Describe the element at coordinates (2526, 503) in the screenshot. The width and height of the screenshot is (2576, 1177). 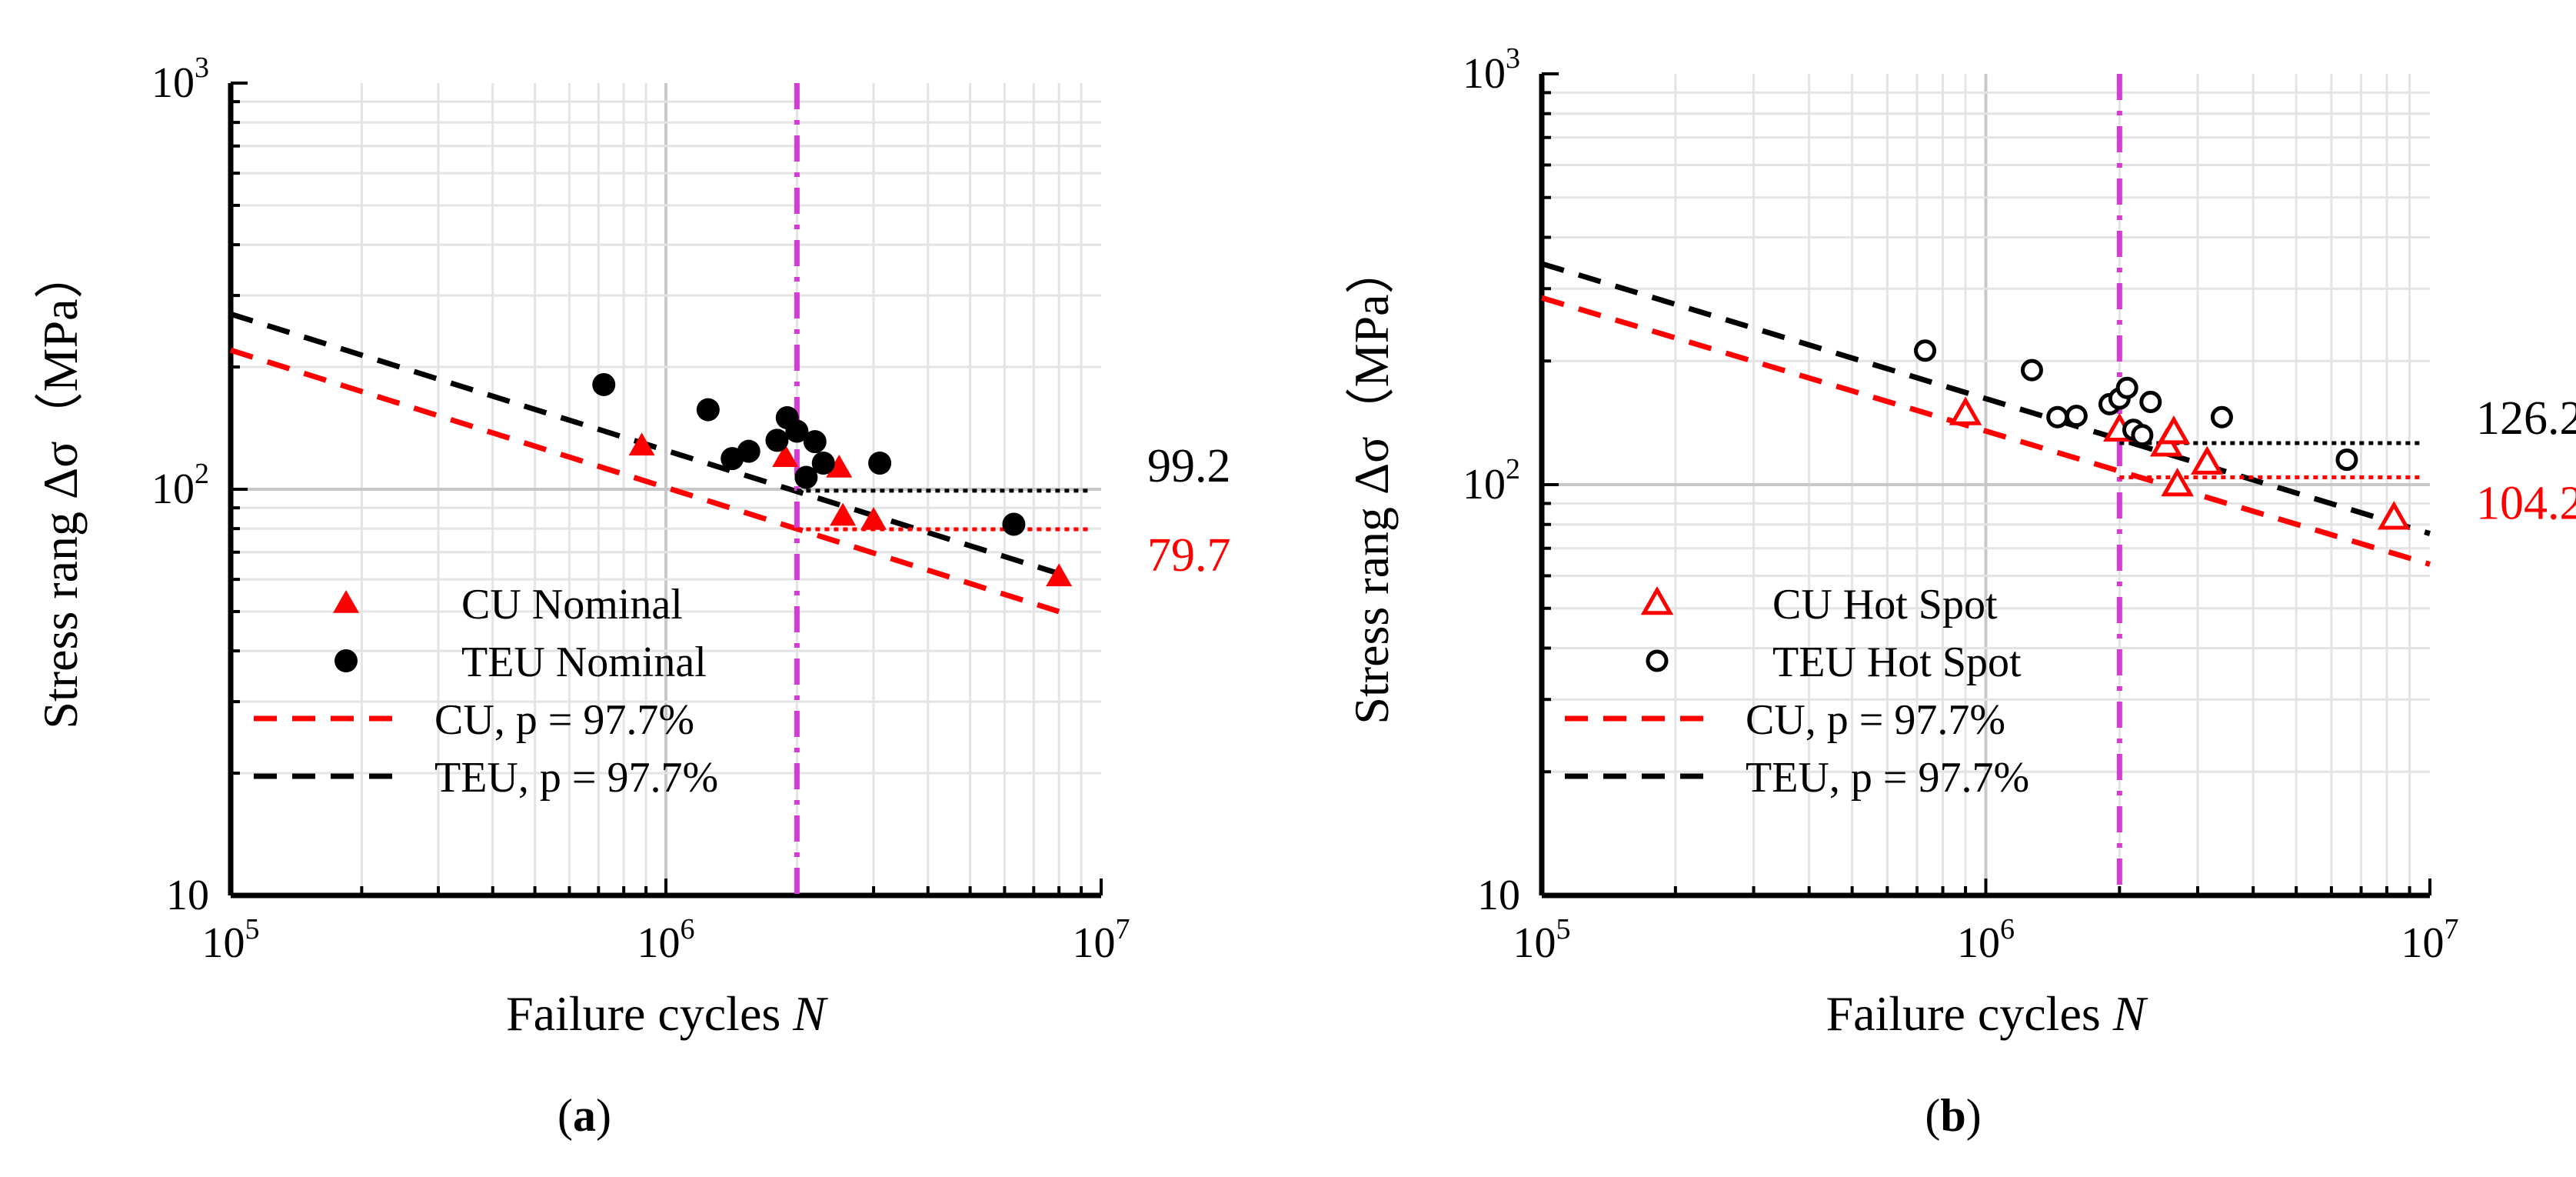
I see `fatigue-strength-label: 104.2` at that location.